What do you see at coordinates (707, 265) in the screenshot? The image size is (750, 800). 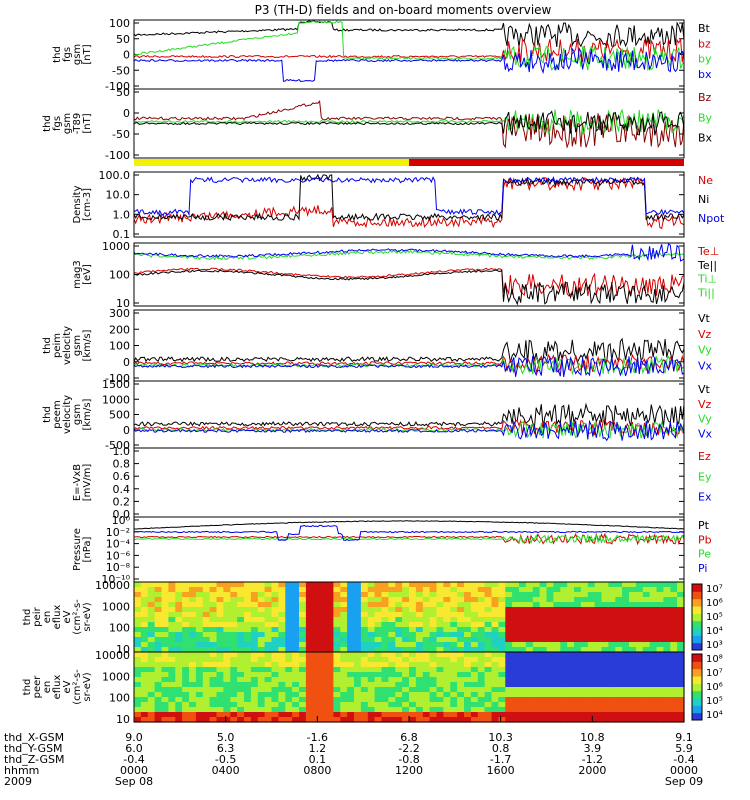 I see `legend-te||: Te||` at bounding box center [707, 265].